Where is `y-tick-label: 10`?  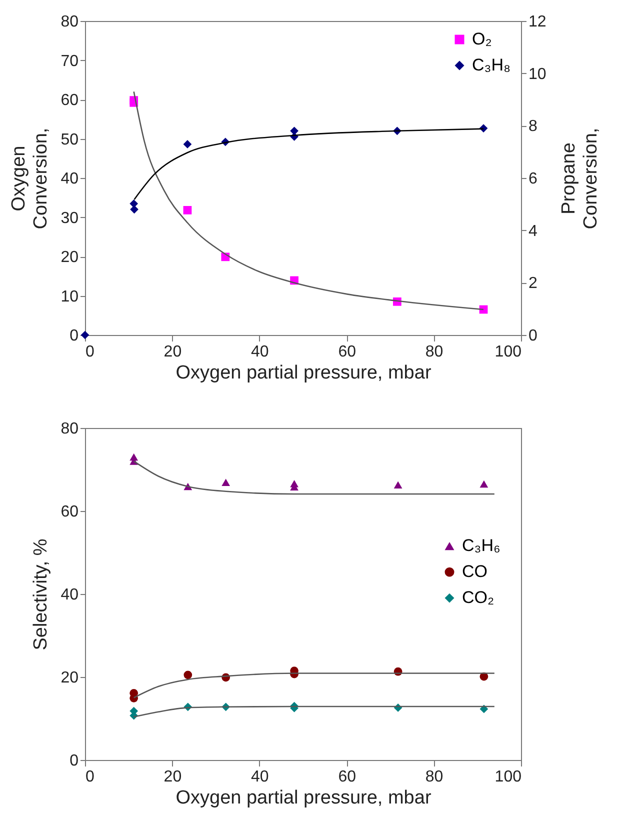
y-tick-label: 10 is located at coordinates (69, 297).